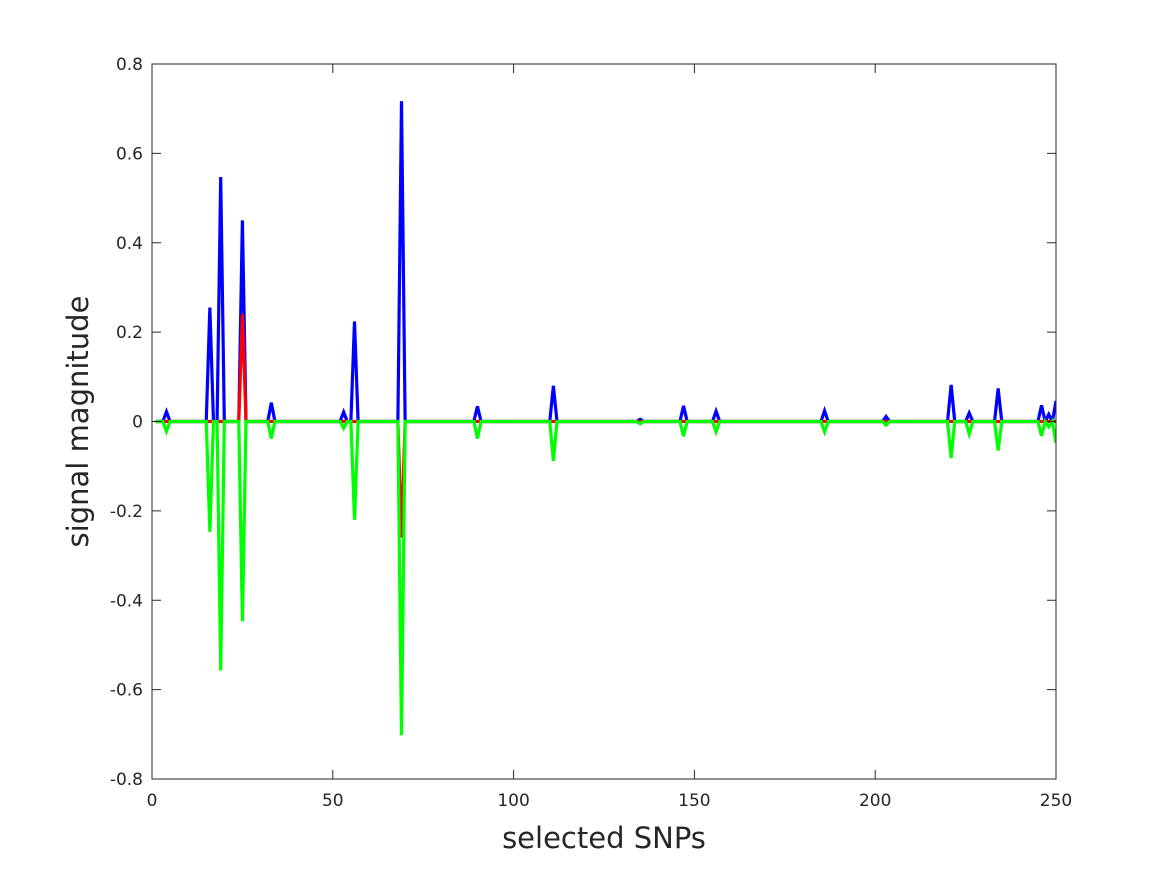  Describe the element at coordinates (129, 154) in the screenshot. I see `y-tick-label: 0.6` at that location.